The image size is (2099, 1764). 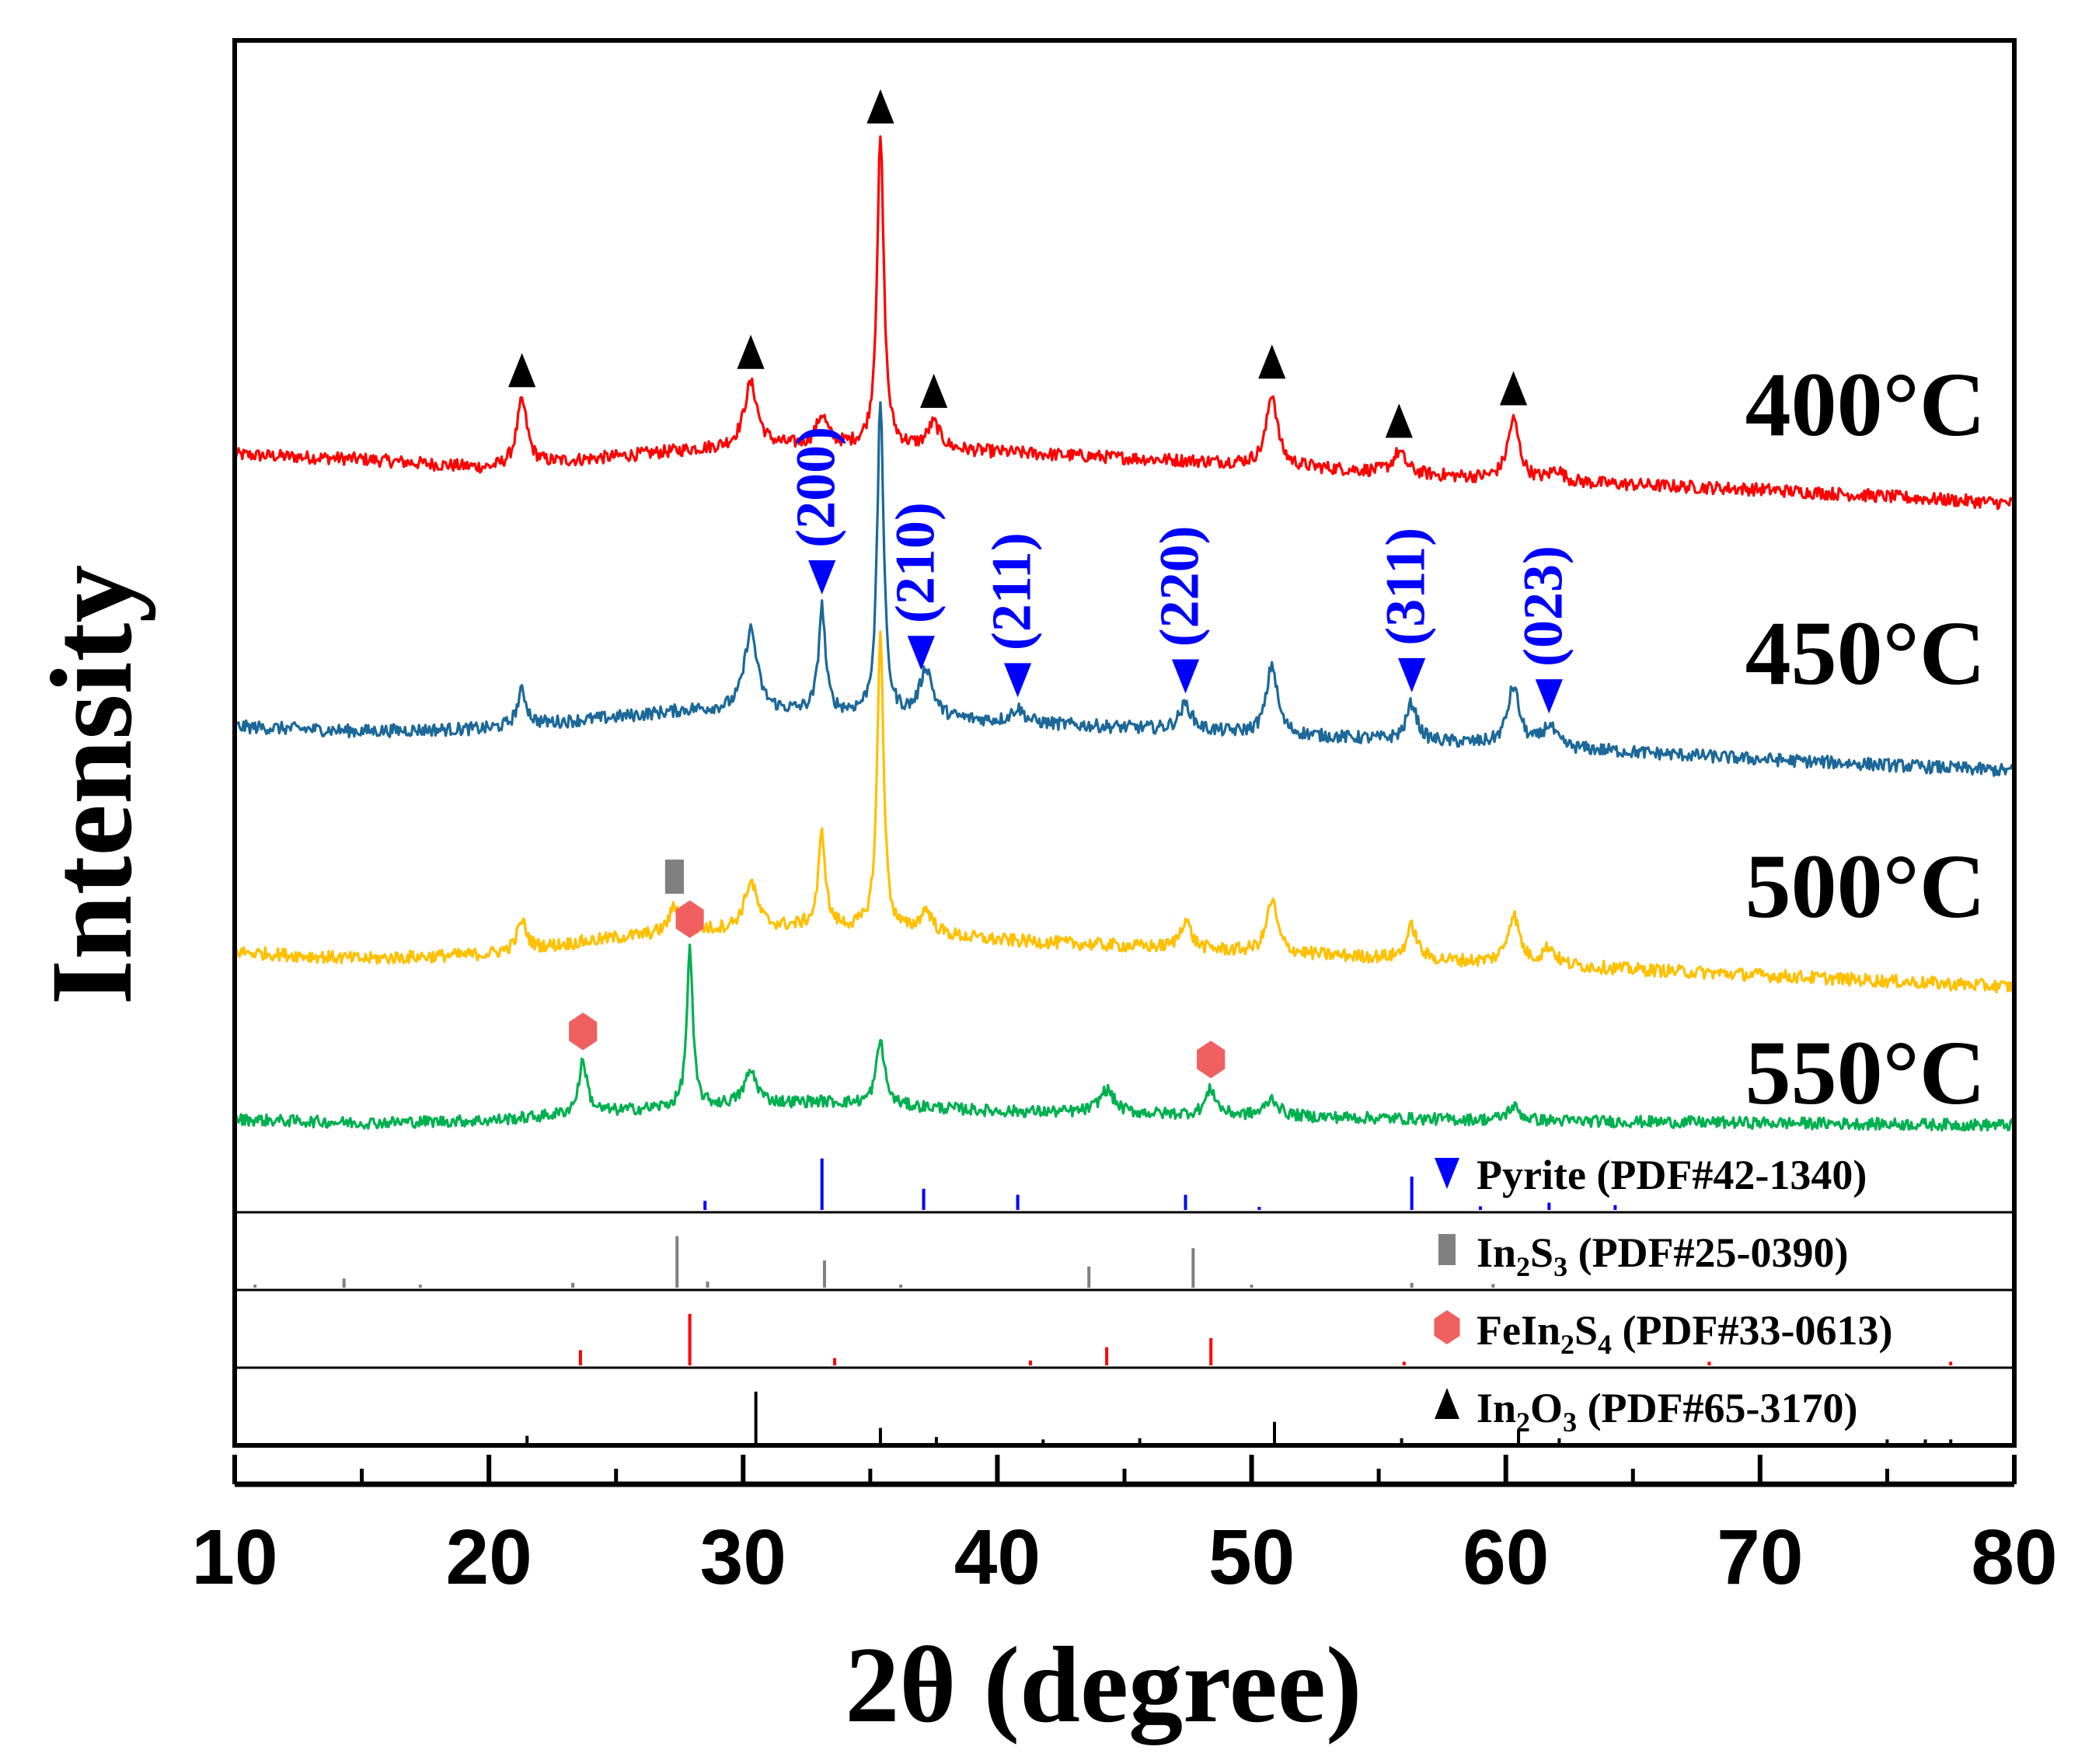 I want to click on miller-index-label: (211), so click(x=1012, y=591).